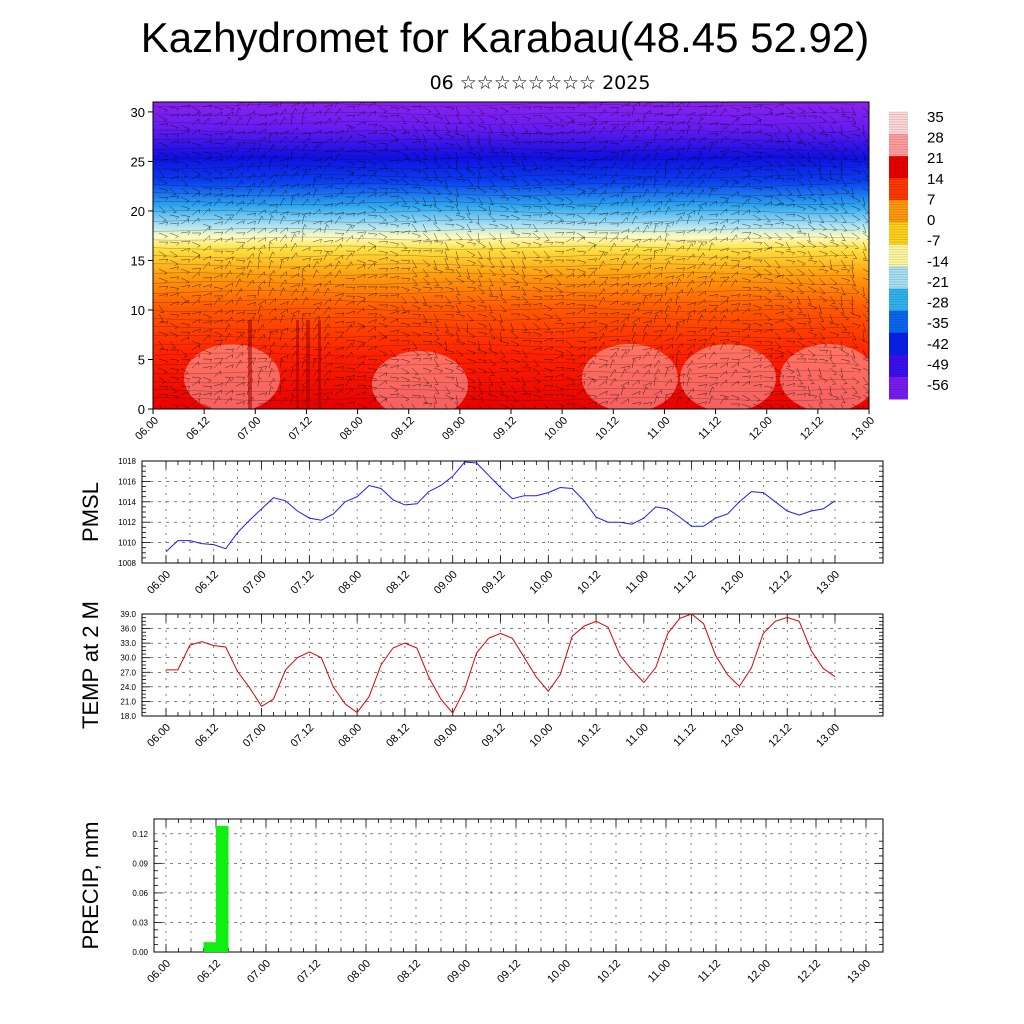 This screenshot has width=1024, height=1024. Describe the element at coordinates (128, 672) in the screenshot. I see `y-tick-label: 27.0` at that location.